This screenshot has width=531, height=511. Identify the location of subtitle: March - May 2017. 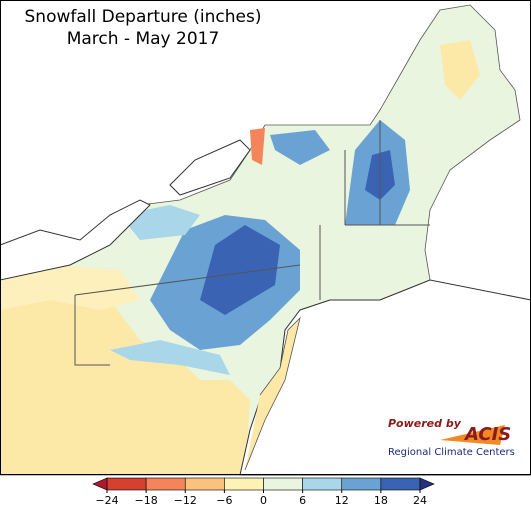
(143, 39).